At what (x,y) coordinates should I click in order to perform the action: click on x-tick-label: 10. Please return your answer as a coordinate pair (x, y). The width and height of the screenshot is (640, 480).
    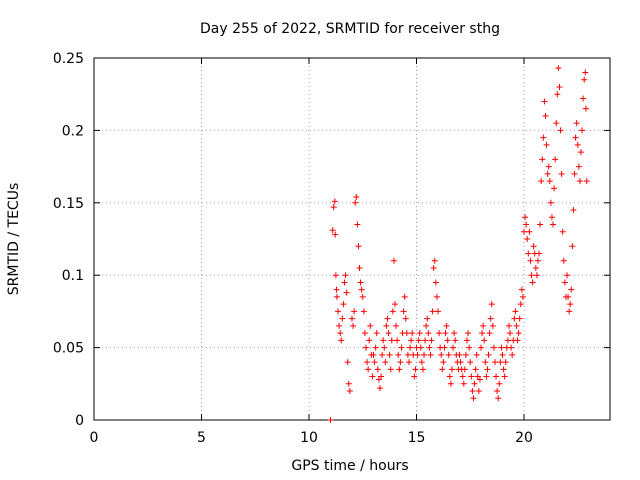
    Looking at the image, I should click on (309, 438).